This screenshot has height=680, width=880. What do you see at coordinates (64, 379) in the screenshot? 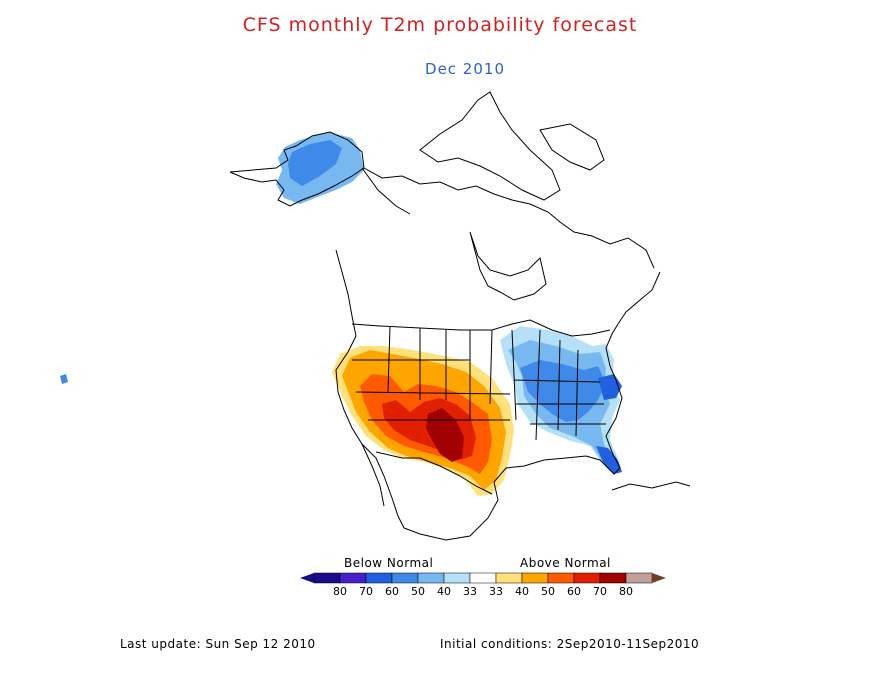
I see `hawaii-below` at bounding box center [64, 379].